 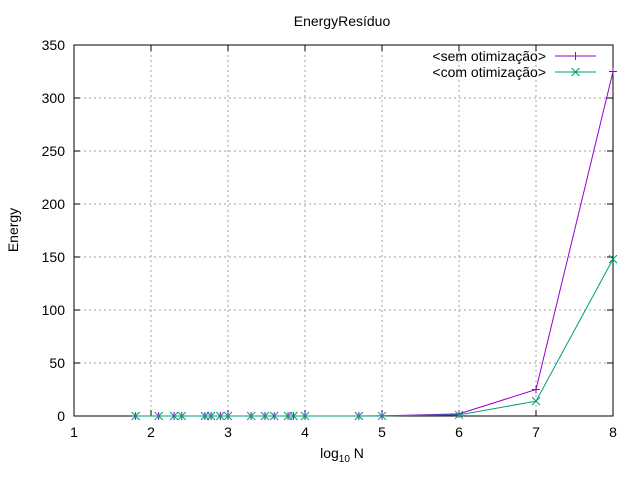 What do you see at coordinates (54, 204) in the screenshot?
I see `y-tick-label: 200` at bounding box center [54, 204].